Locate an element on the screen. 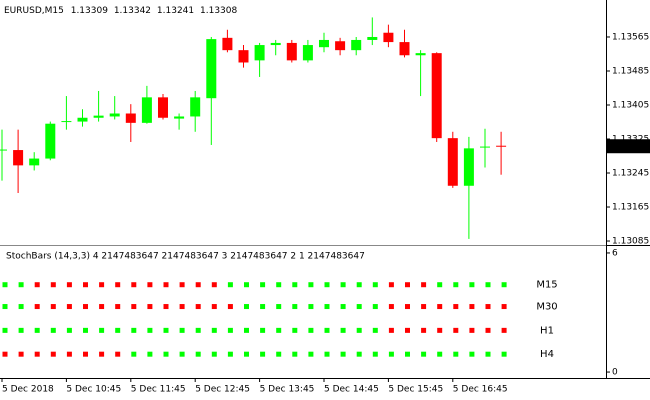 This screenshot has height=400, width=650. y-tick-label: 1.13565 is located at coordinates (630, 37).